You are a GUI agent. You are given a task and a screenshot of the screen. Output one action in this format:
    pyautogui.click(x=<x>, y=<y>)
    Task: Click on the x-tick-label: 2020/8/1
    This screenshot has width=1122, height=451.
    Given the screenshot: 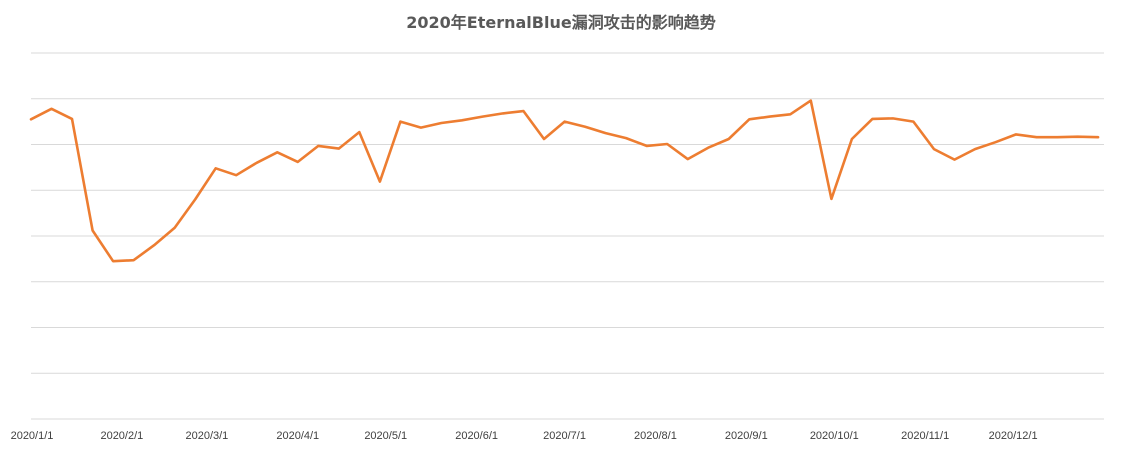 What is the action you would take?
    pyautogui.click(x=655, y=436)
    